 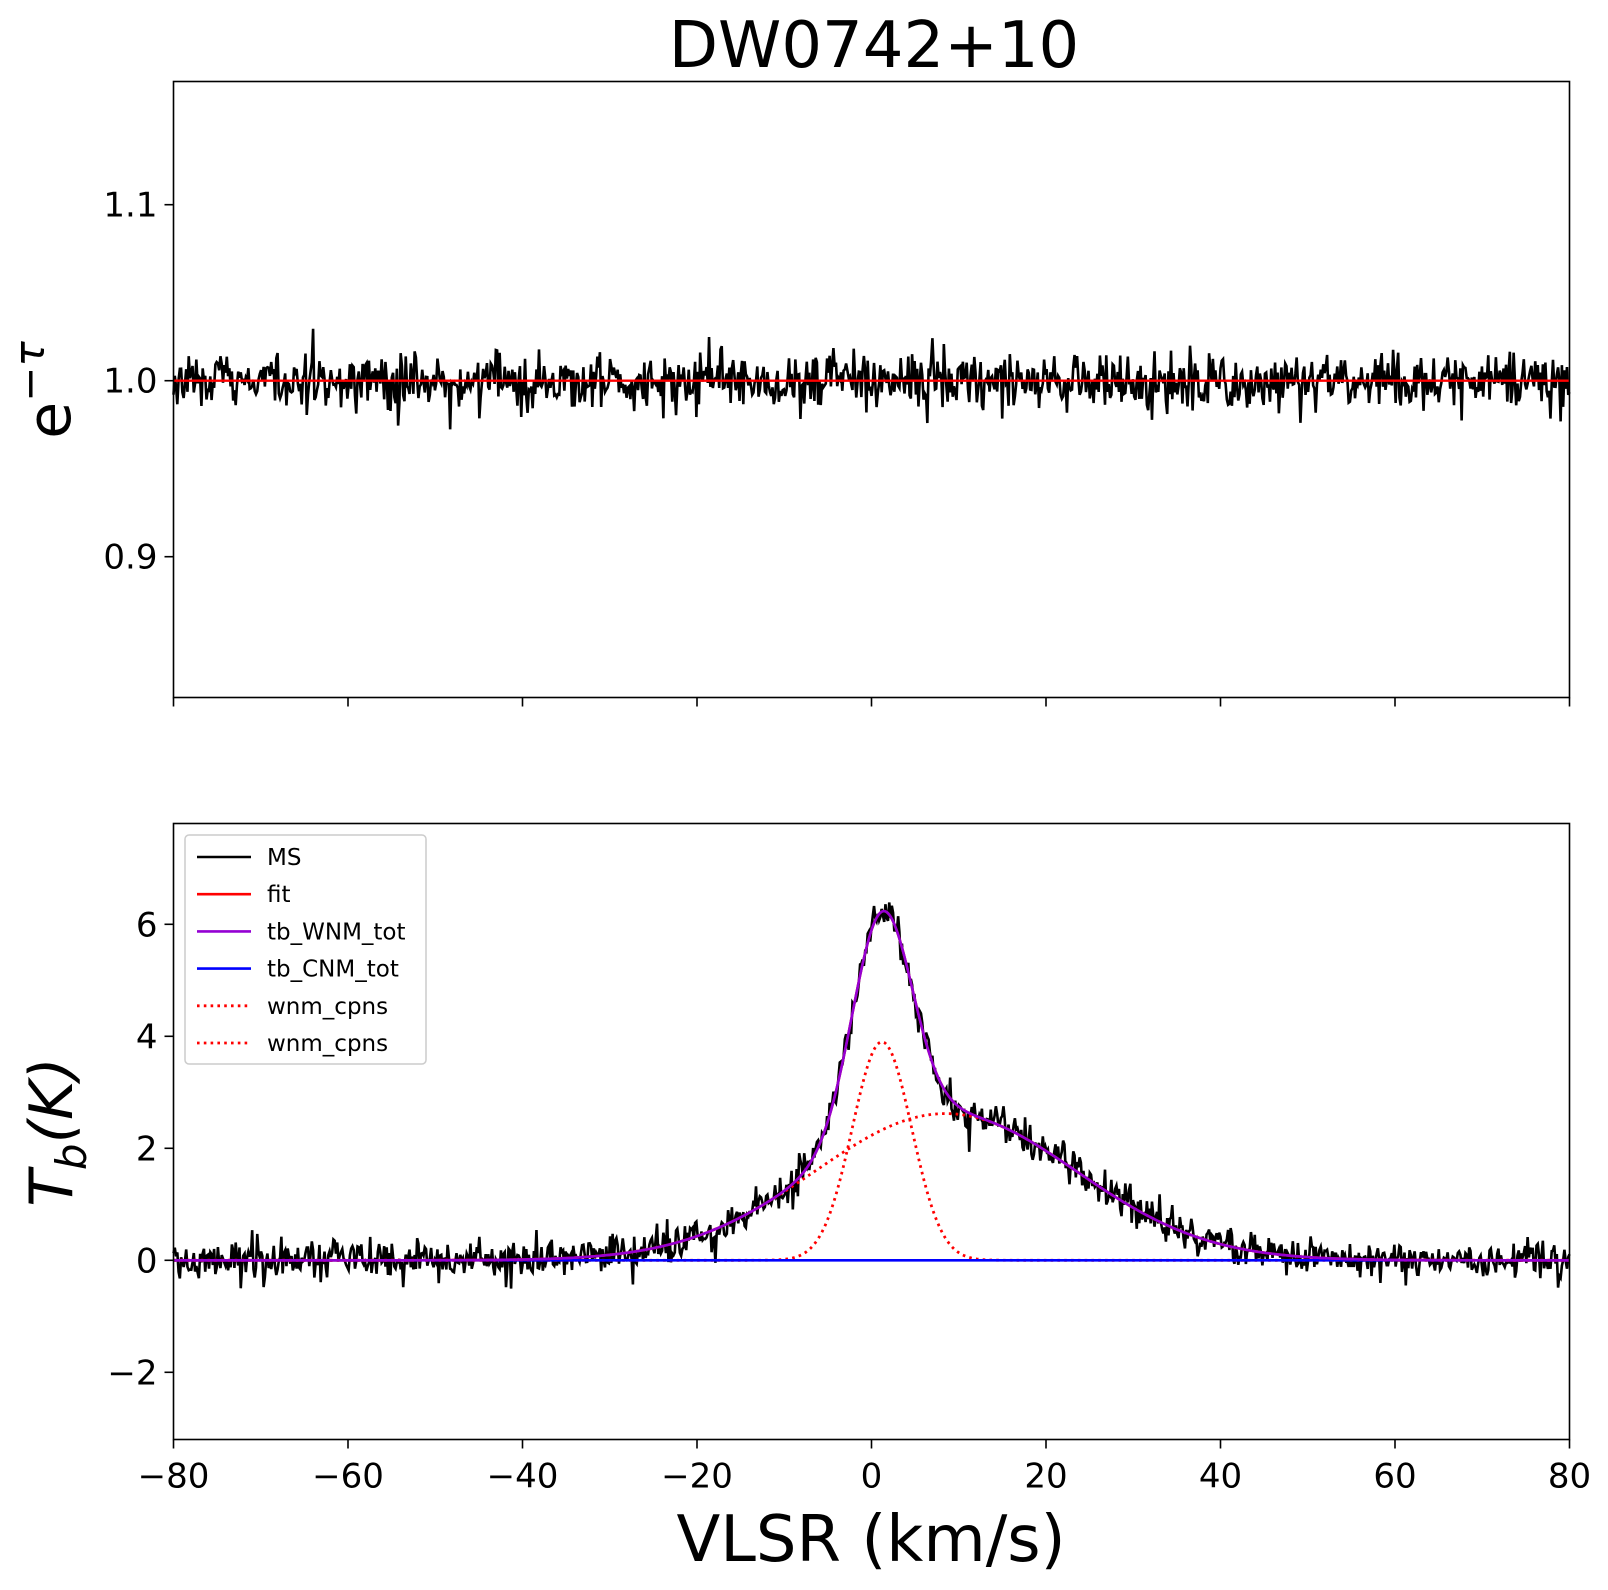 What do you see at coordinates (333, 970) in the screenshot?
I see `legend-label: tb_CNM_tot` at bounding box center [333, 970].